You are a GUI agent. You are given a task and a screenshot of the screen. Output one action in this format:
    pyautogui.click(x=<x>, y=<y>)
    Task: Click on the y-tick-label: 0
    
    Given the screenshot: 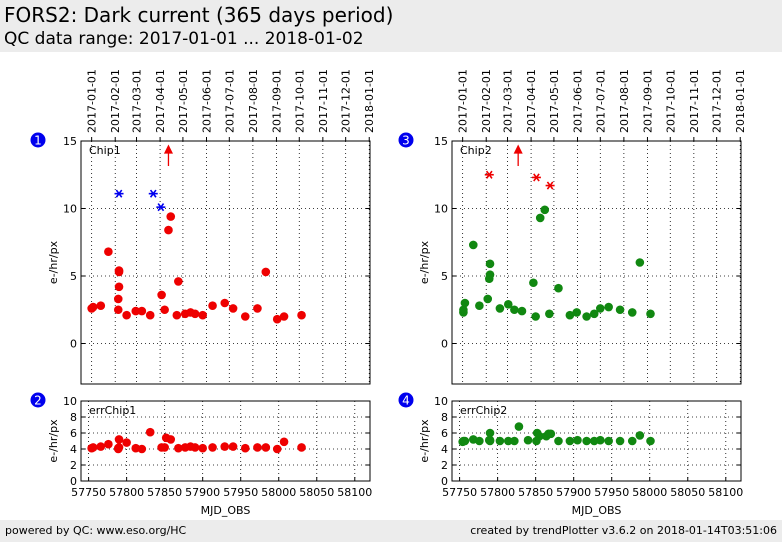 What is the action you would take?
    pyautogui.click(x=73, y=481)
    